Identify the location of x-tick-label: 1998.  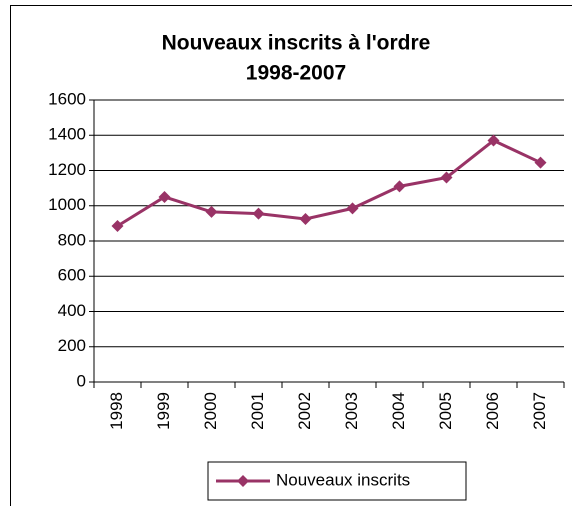
(116, 411).